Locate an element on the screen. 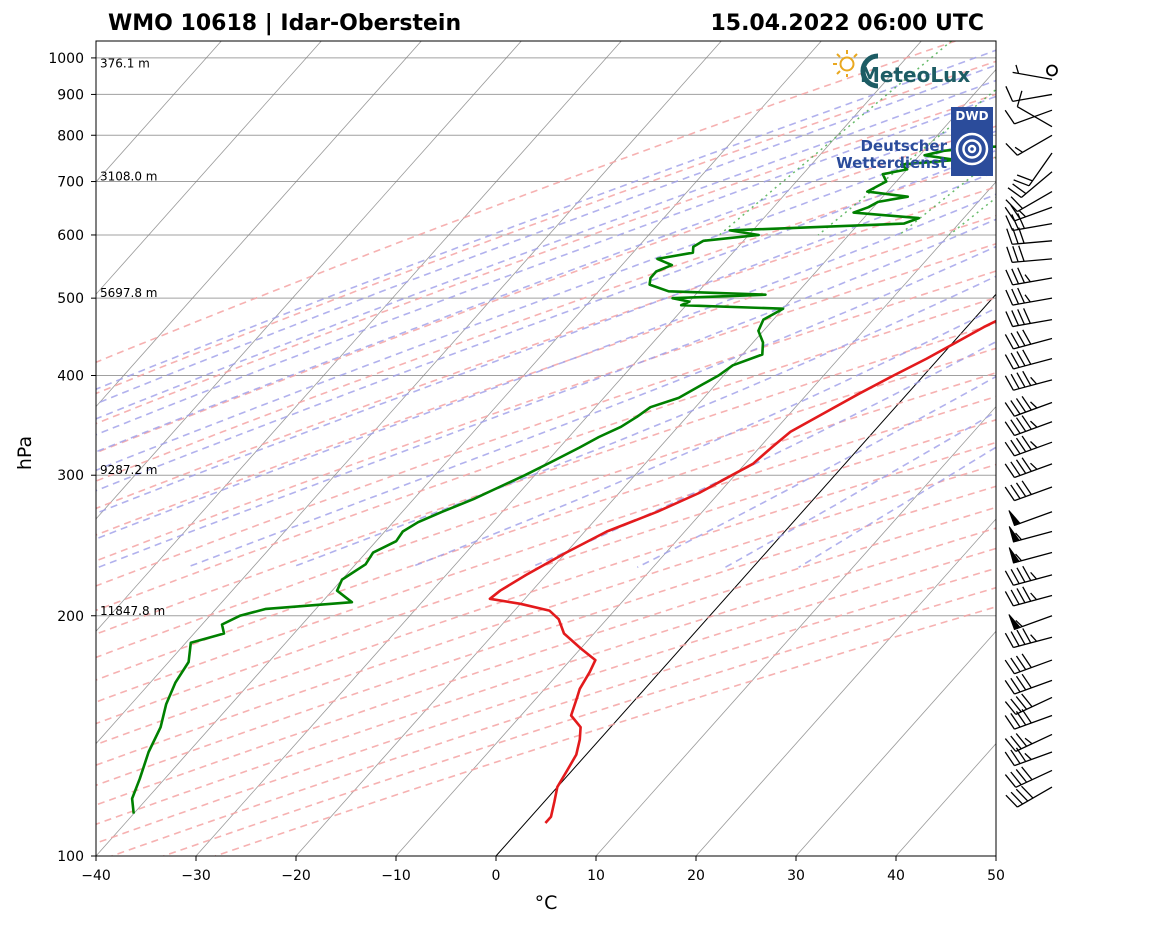 This screenshot has height=925, width=1160. meteolux-swirl-icon is located at coordinates (869, 71).